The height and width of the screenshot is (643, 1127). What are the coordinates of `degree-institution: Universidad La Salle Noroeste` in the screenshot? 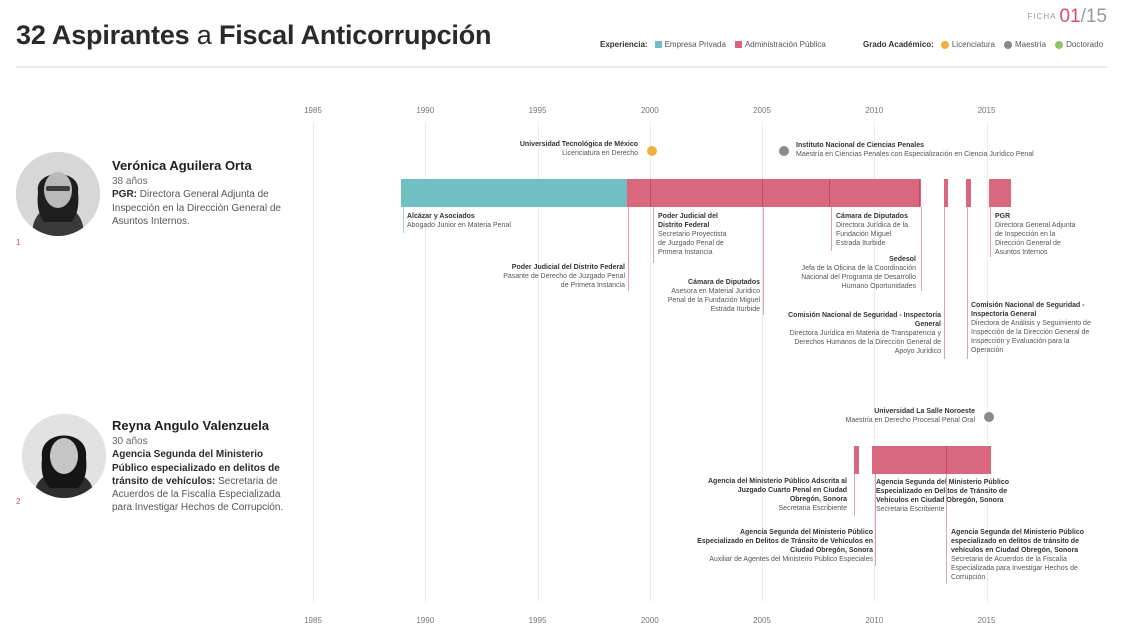 It's located at (924, 411).